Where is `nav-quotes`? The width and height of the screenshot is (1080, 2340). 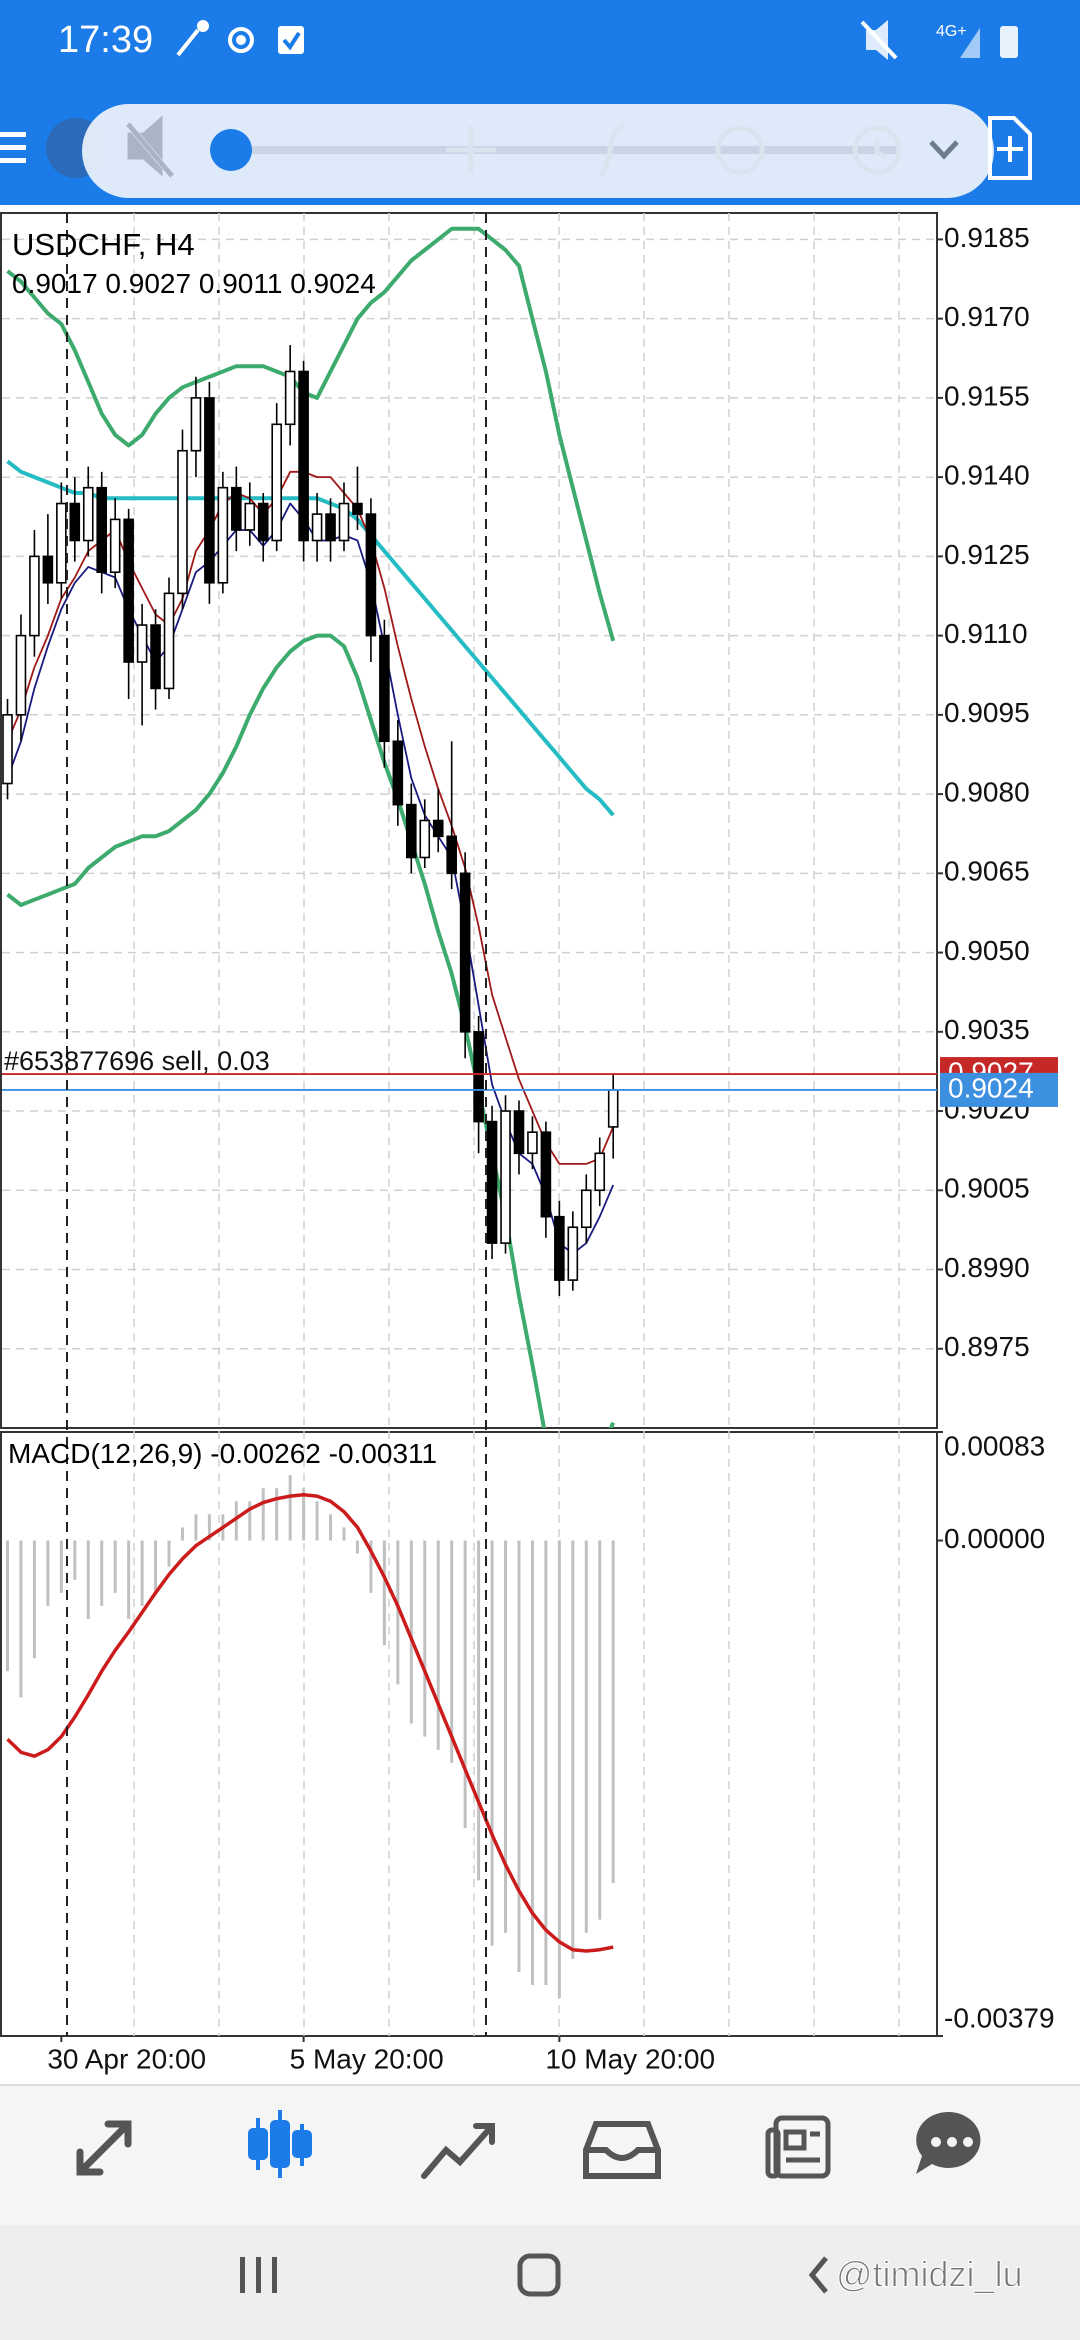 nav-quotes is located at coordinates (104, 2148).